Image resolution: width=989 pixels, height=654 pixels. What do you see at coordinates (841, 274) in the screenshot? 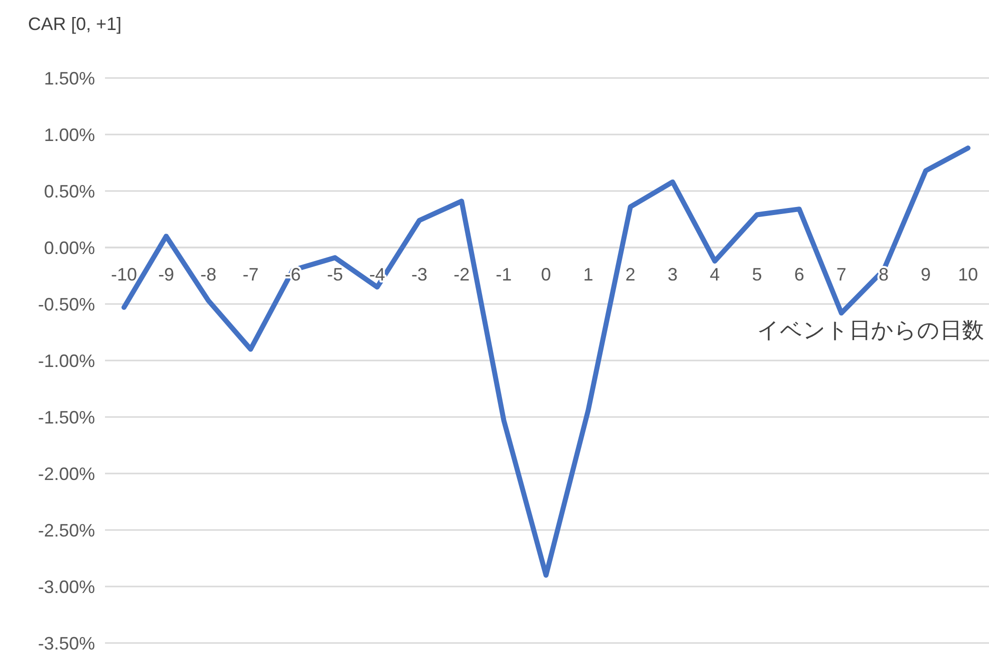
I see `x-tick-label: 7` at bounding box center [841, 274].